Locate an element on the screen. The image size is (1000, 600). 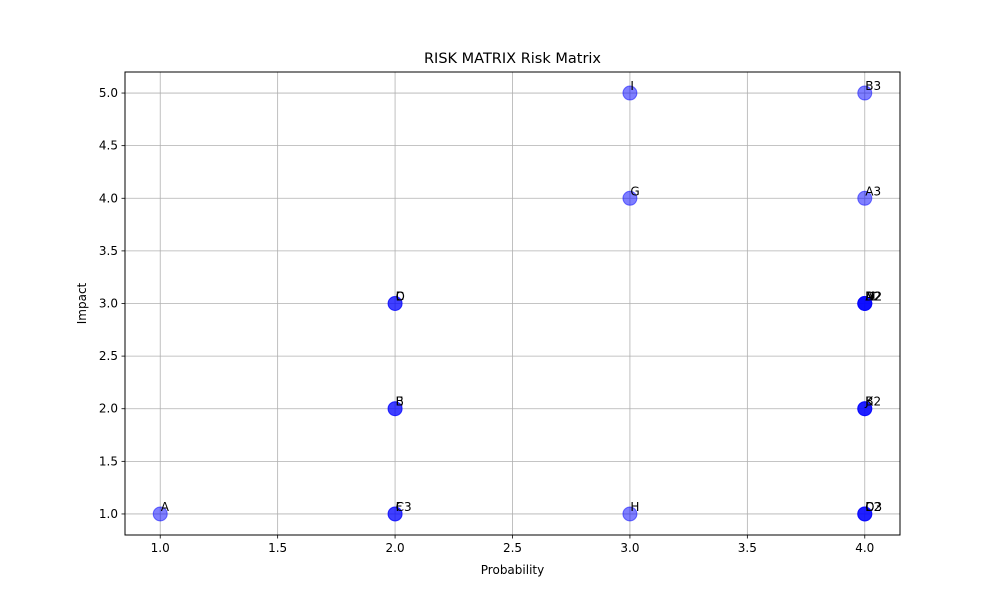
risk-point-label-D: D is located at coordinates (400, 297).